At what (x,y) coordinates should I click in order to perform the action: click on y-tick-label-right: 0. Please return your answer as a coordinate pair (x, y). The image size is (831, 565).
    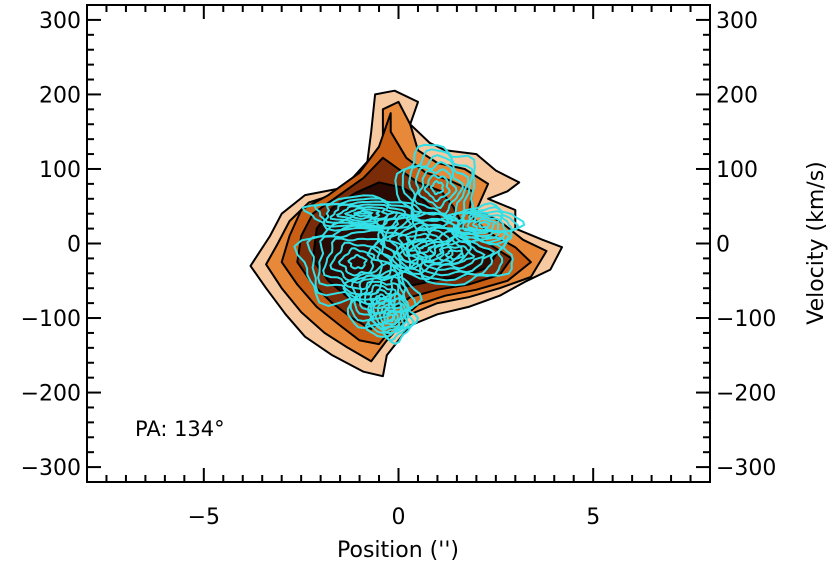
    Looking at the image, I should click on (723, 245).